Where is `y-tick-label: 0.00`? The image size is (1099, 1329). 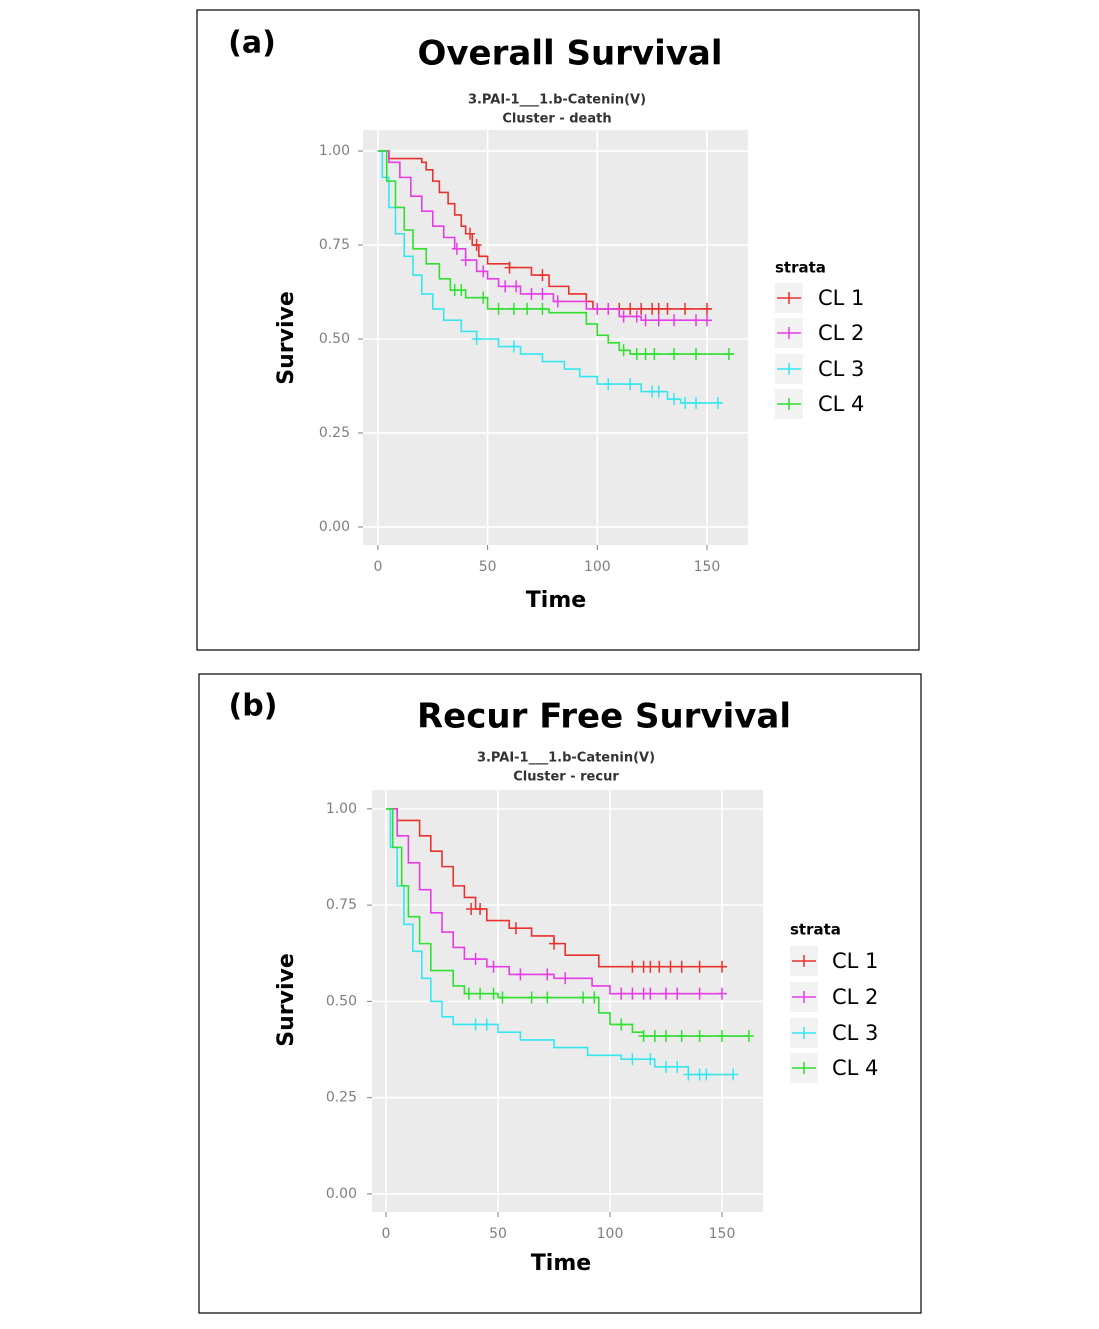
y-tick-label: 0.00 is located at coordinates (334, 527).